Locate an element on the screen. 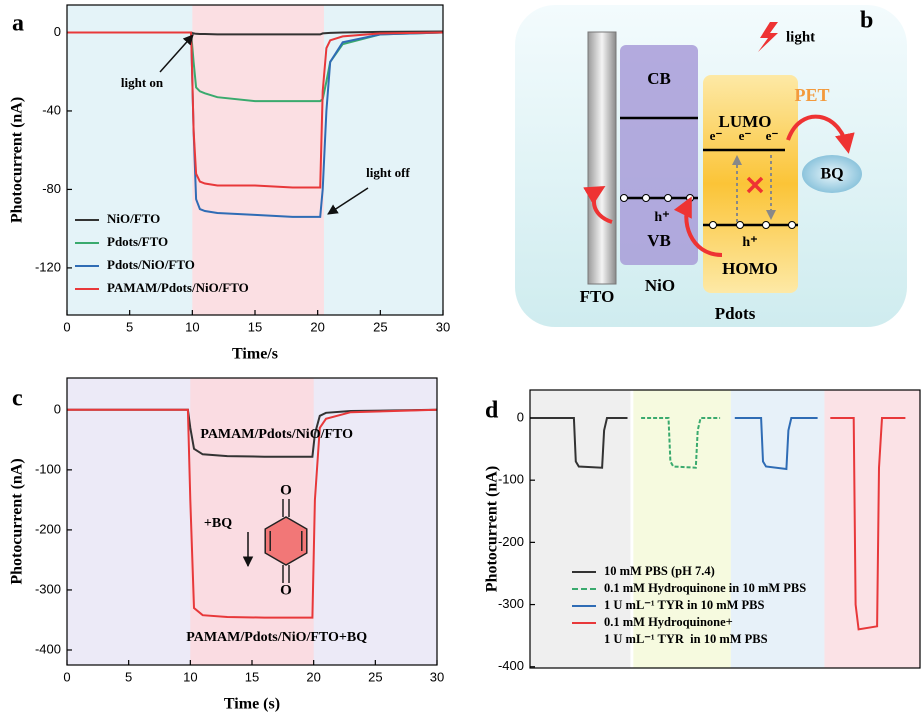 The image size is (922, 721). holes-pdots is located at coordinates (752, 225).